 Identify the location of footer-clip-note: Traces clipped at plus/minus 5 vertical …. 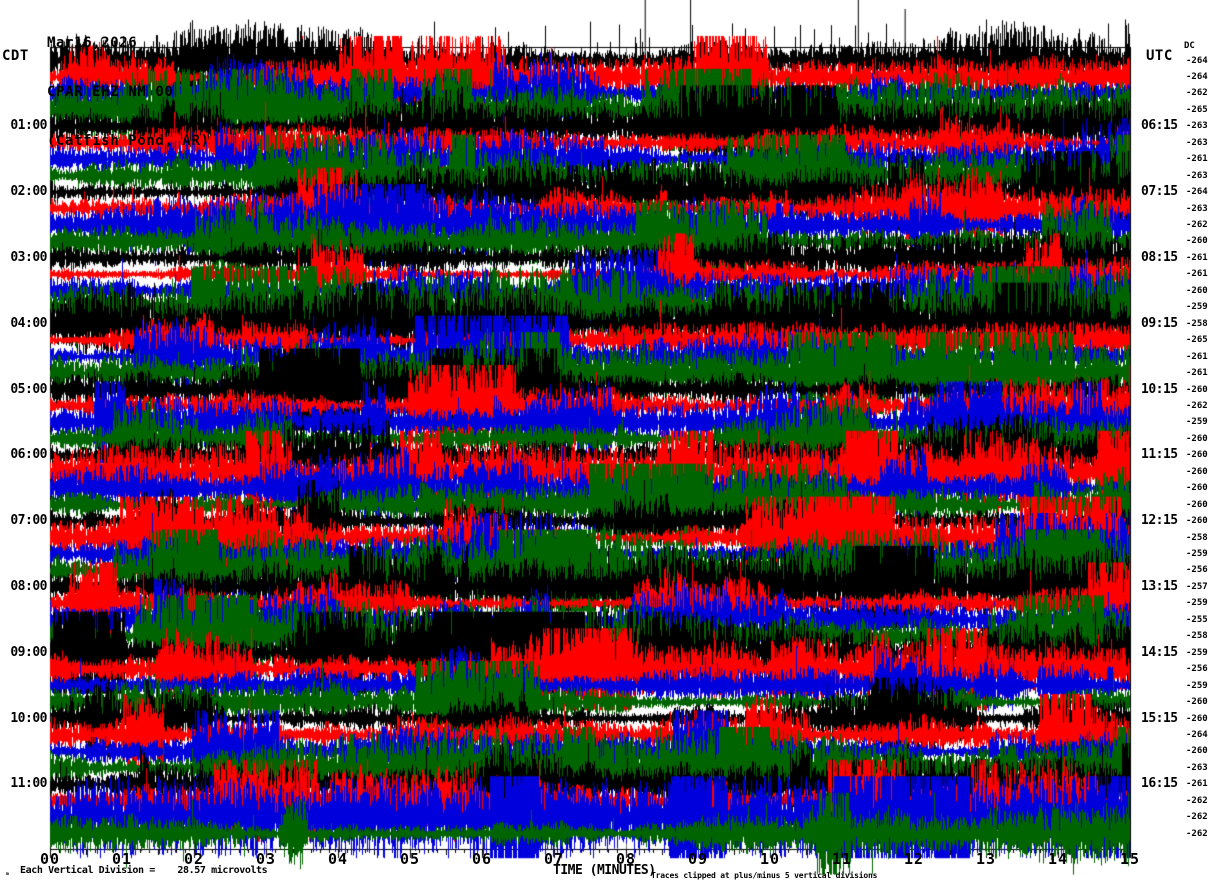
(764, 875).